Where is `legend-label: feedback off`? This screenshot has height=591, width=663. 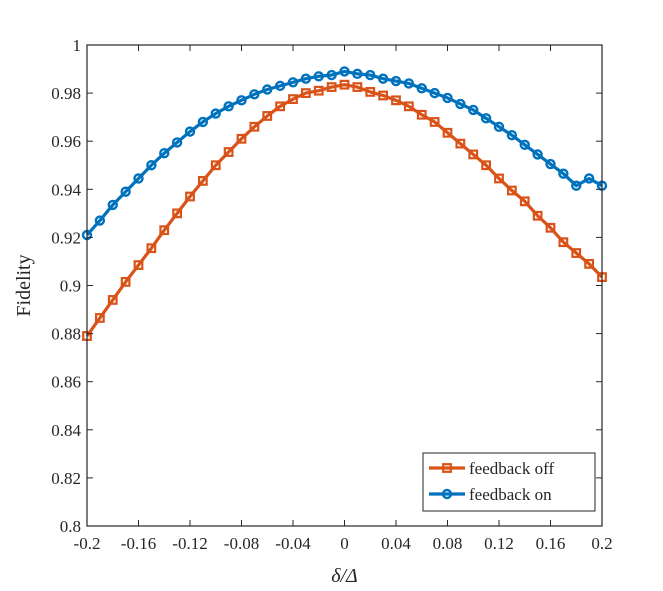 legend-label: feedback off is located at coordinates (511, 468).